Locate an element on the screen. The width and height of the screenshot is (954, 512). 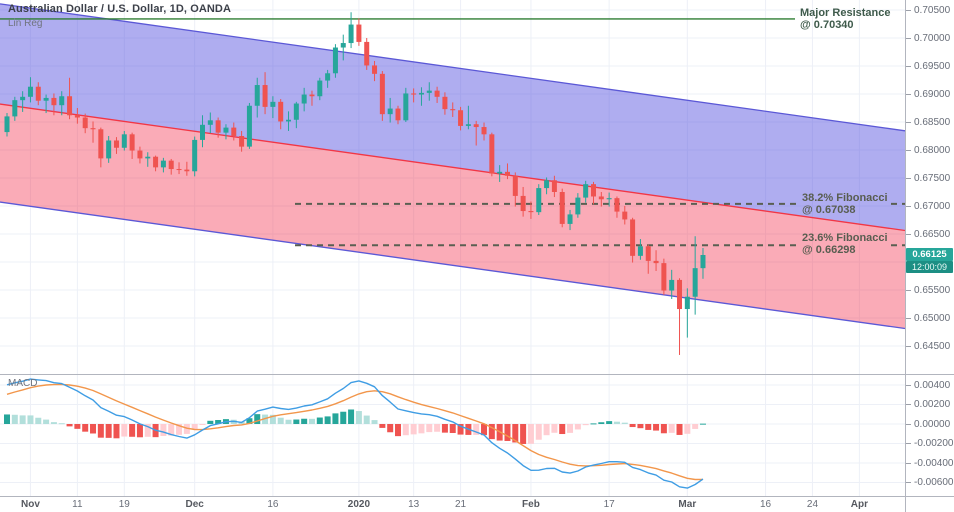
macd-axis-label: -0.00200 is located at coordinates (929, 444).